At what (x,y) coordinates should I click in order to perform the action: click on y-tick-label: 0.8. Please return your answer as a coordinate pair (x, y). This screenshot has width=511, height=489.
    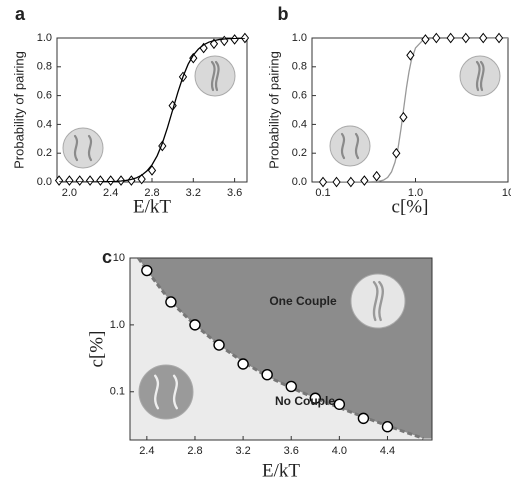
    Looking at the image, I should click on (44, 67).